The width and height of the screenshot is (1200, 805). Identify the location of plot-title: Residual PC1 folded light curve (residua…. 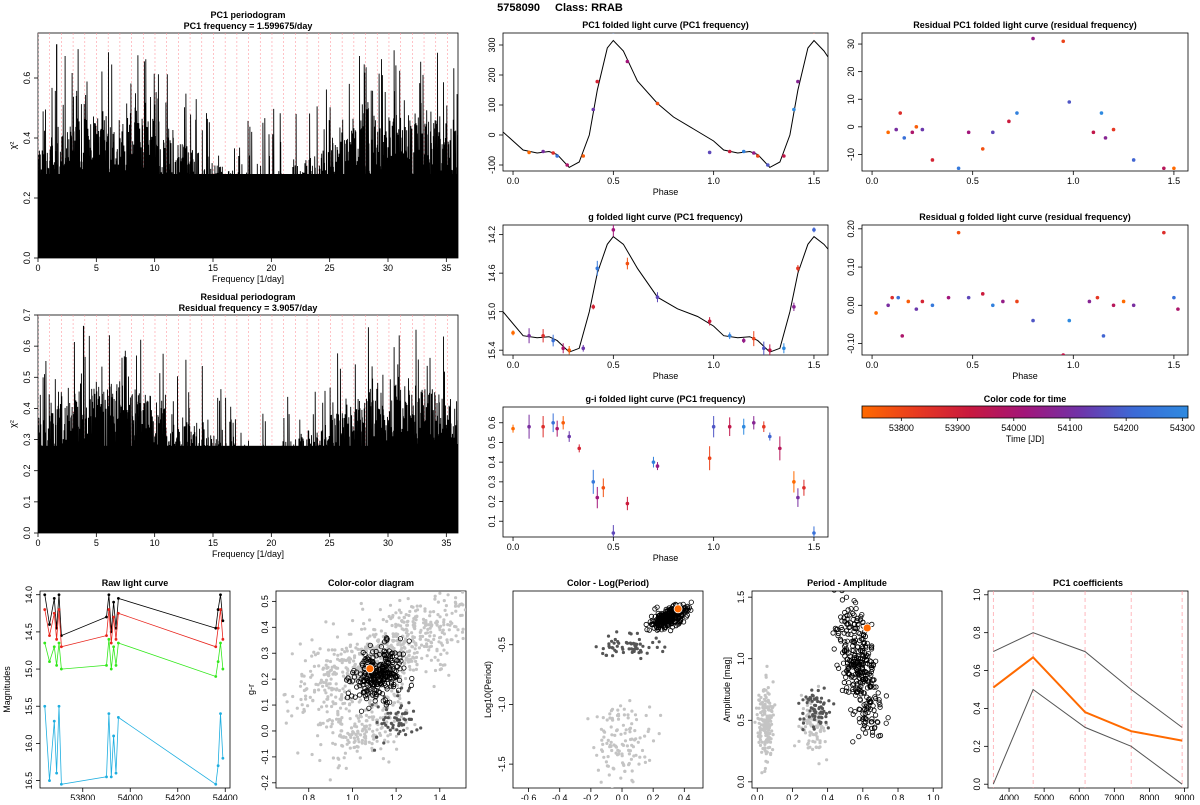
(1025, 25).